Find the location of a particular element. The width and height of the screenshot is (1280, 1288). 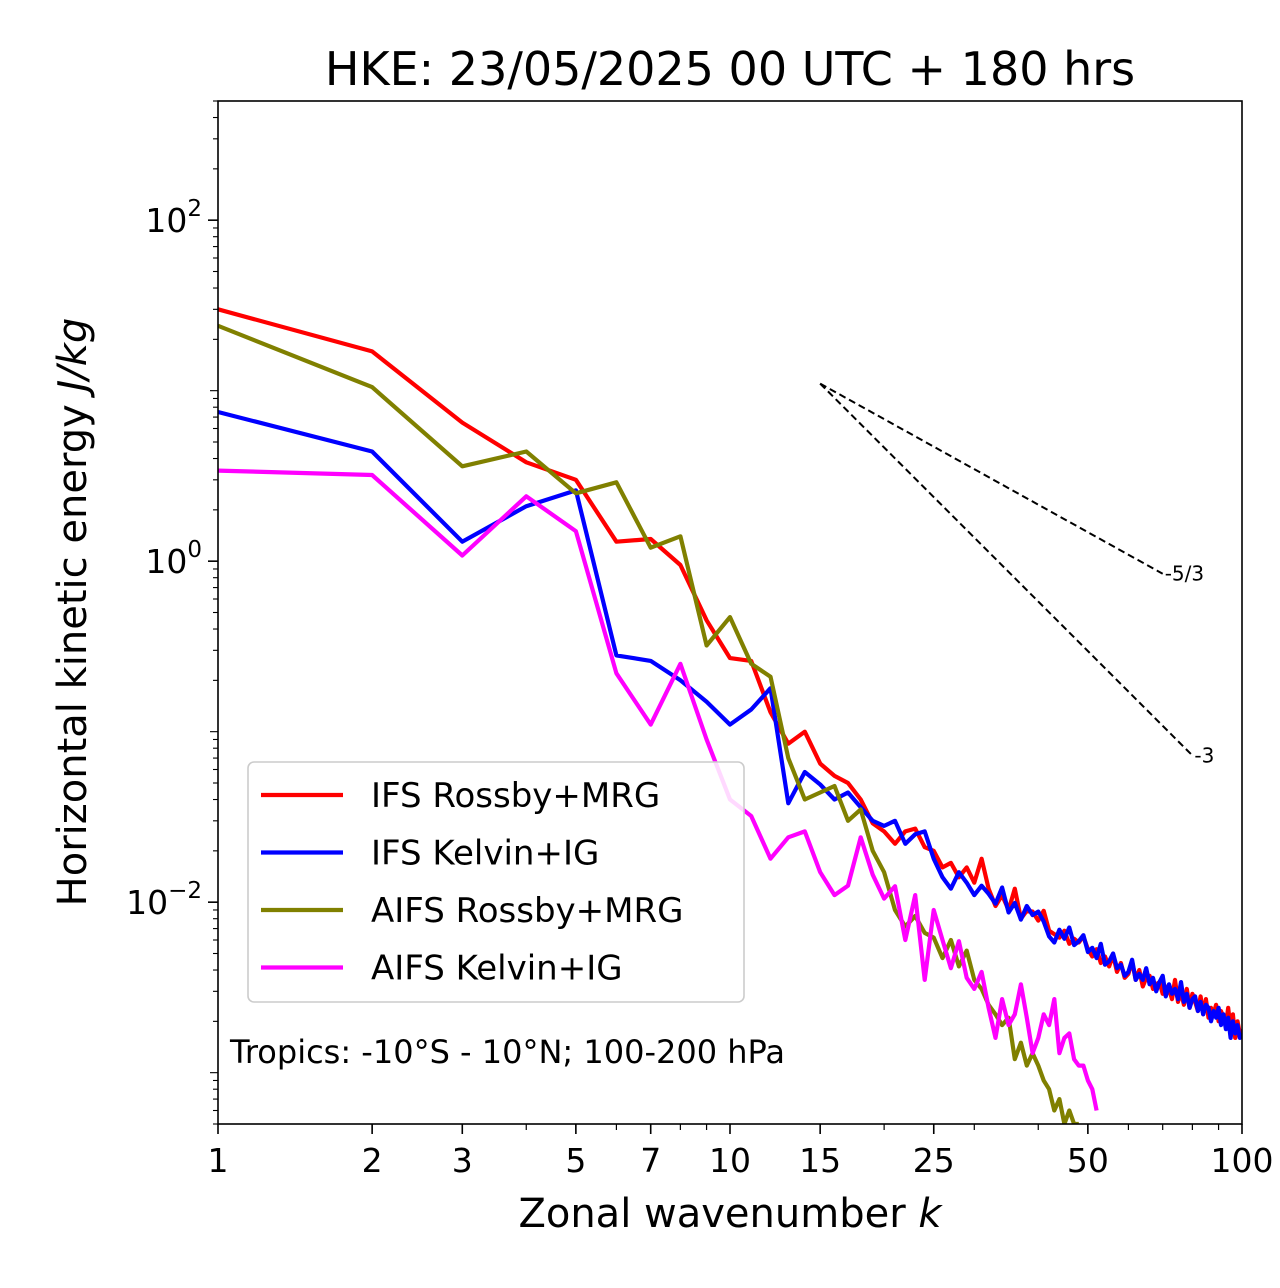

x-tick-label: 10 is located at coordinates (730, 1160).